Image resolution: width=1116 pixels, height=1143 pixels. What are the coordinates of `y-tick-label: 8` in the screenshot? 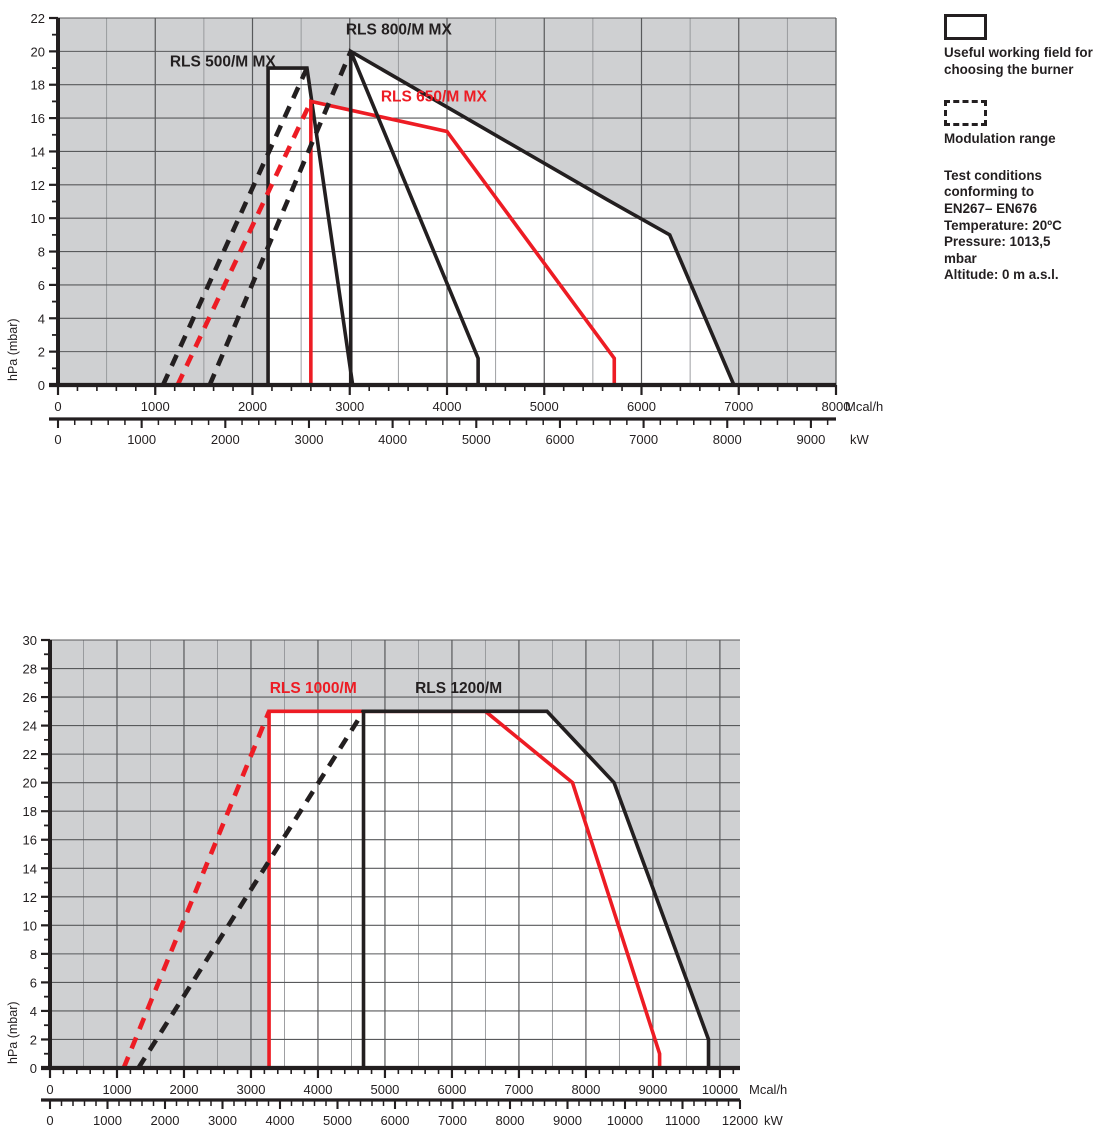 It's located at (41, 252).